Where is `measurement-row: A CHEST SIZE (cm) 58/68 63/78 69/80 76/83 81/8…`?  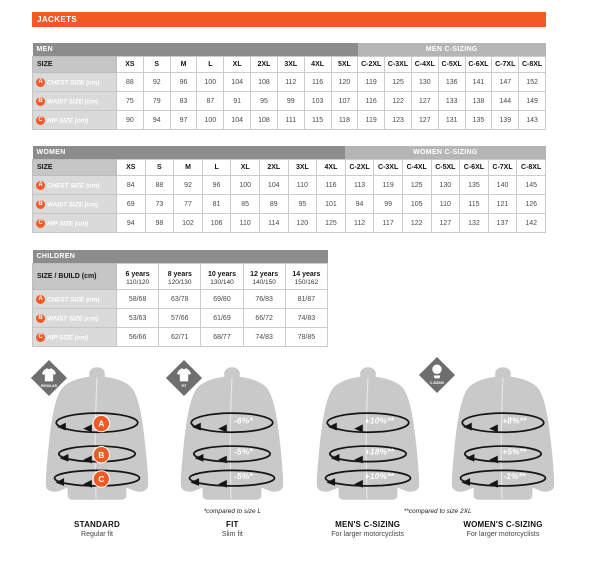 measurement-row: A CHEST SIZE (cm) 58/68 63/78 69/80 76/83 81/8… is located at coordinates (180, 299).